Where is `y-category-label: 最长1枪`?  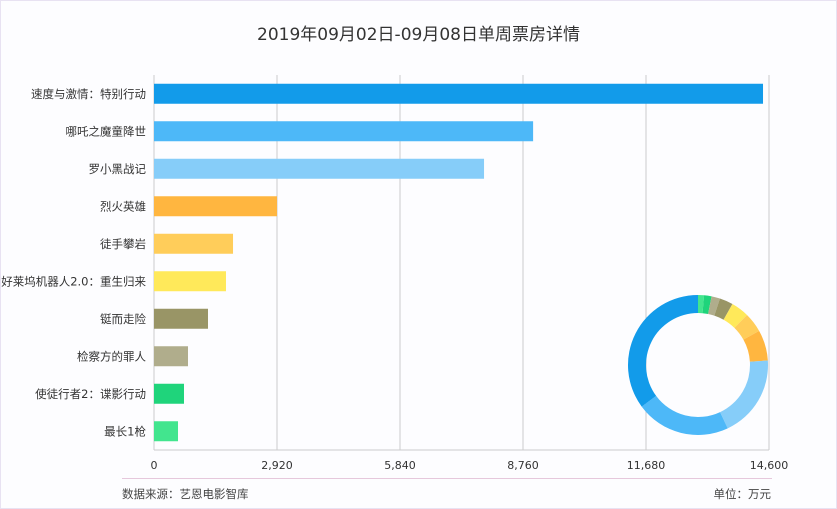 y-category-label: 最长1枪 is located at coordinates (125, 431).